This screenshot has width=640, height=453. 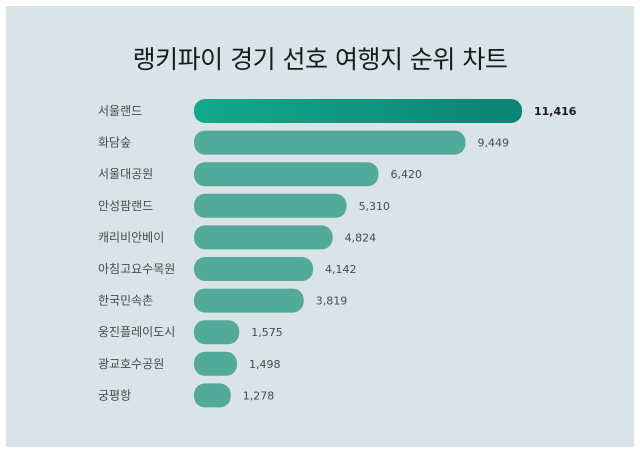 What do you see at coordinates (265, 364) in the screenshot?
I see `value-label: 1,498` at bounding box center [265, 364].